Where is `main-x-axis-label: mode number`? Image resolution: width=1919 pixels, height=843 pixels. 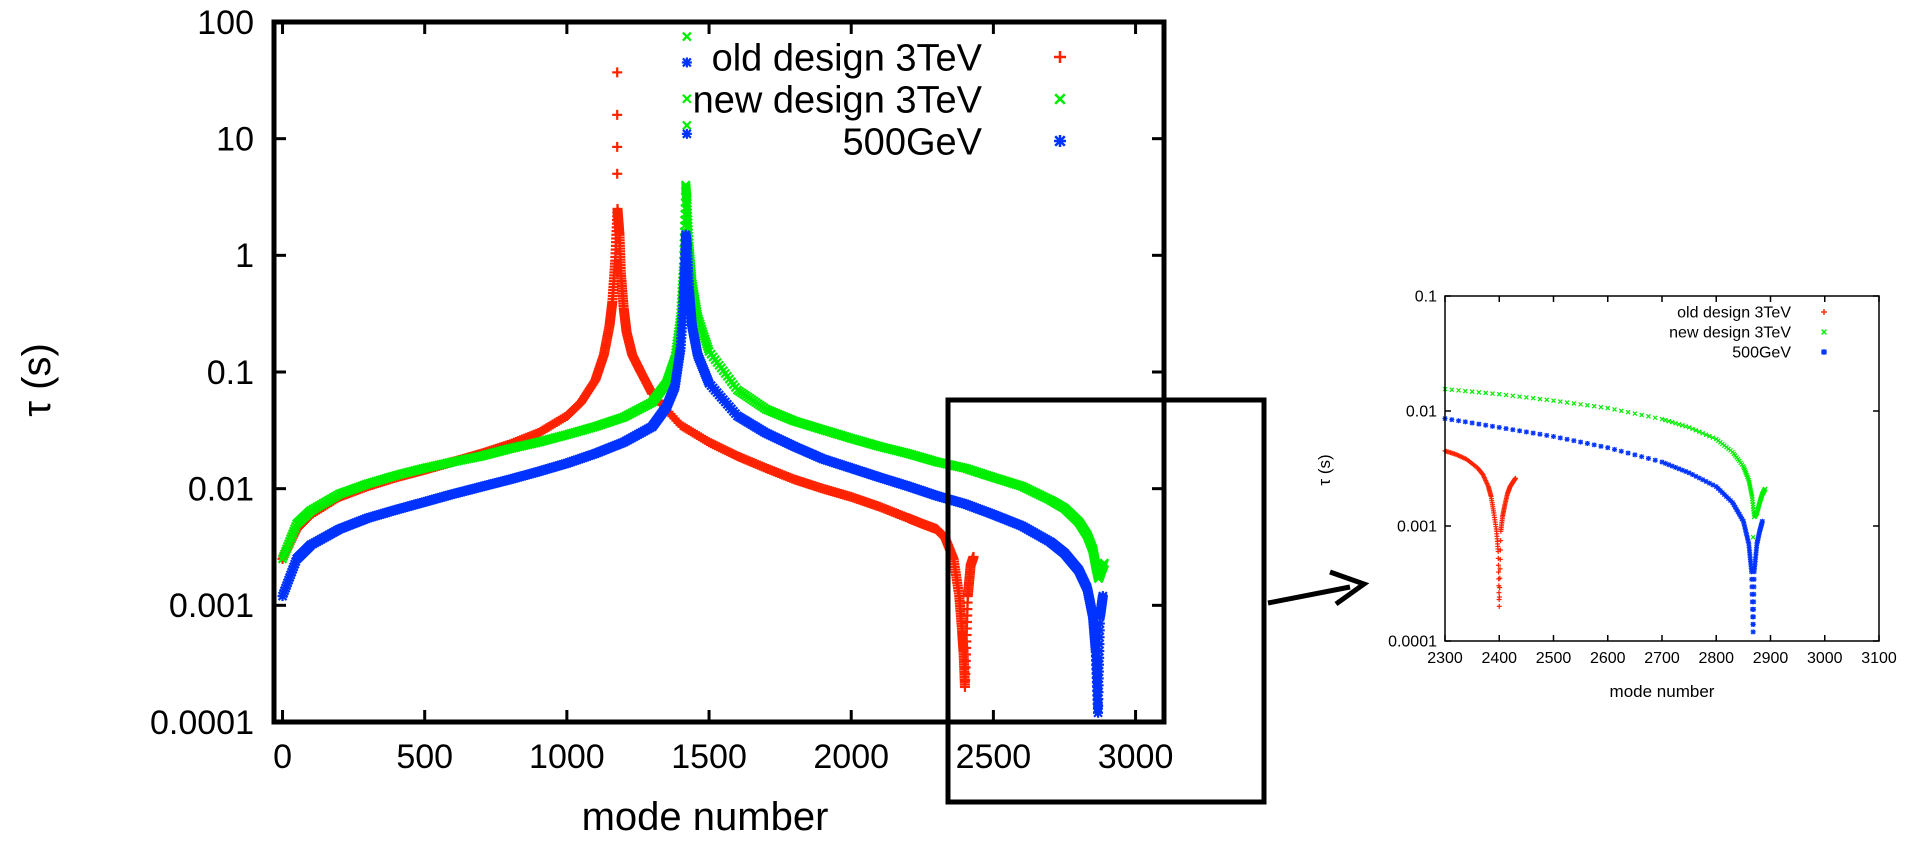 main-x-axis-label: mode number is located at coordinates (705, 817).